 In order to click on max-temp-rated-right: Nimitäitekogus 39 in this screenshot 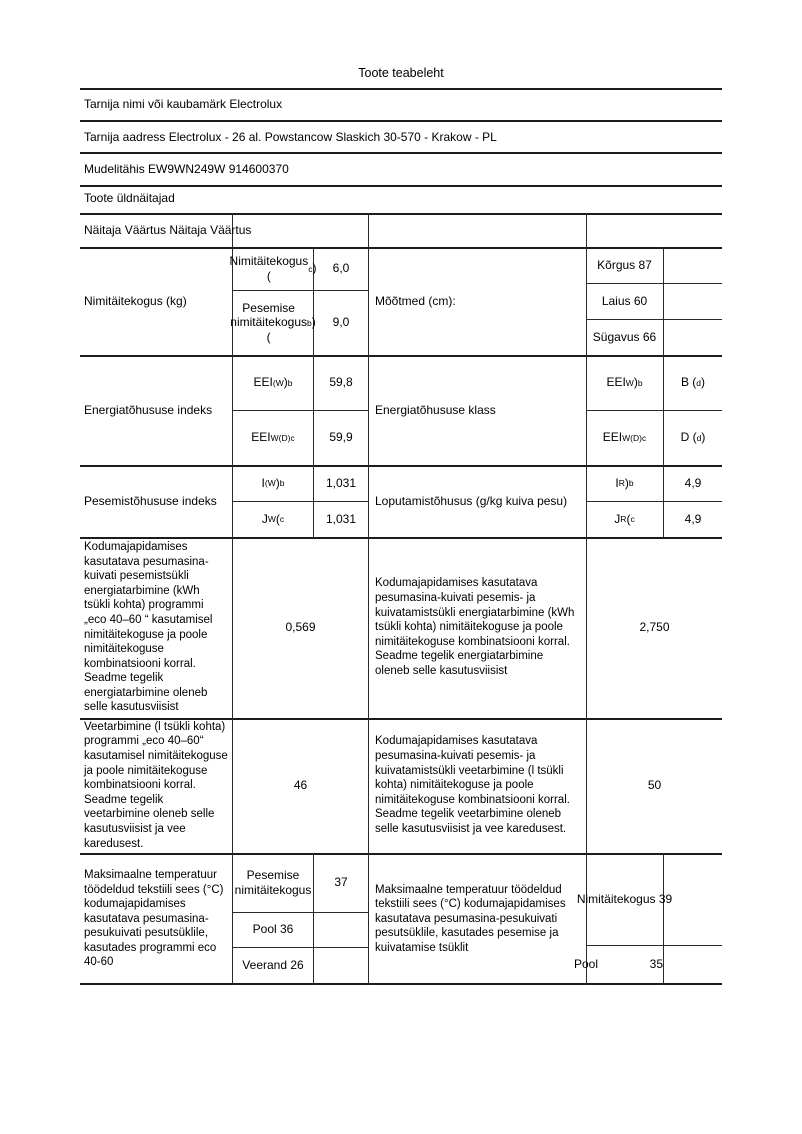, I will do `click(624, 898)`.